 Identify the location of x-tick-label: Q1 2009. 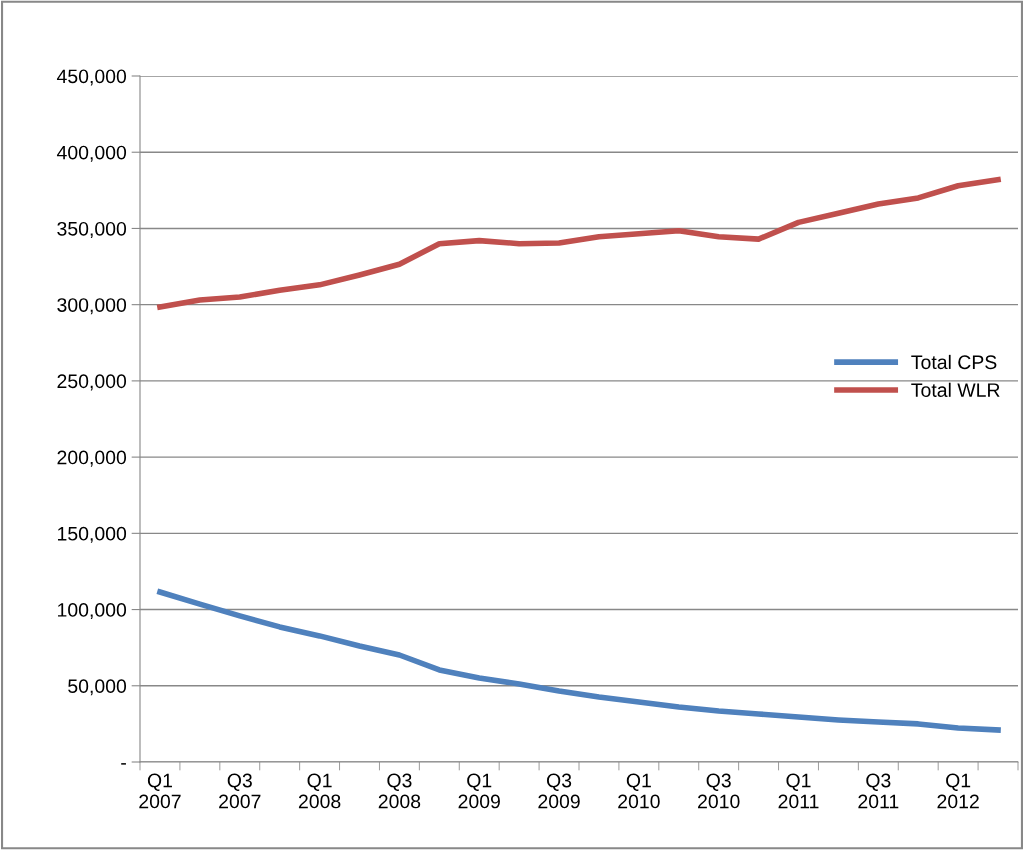
(479, 791).